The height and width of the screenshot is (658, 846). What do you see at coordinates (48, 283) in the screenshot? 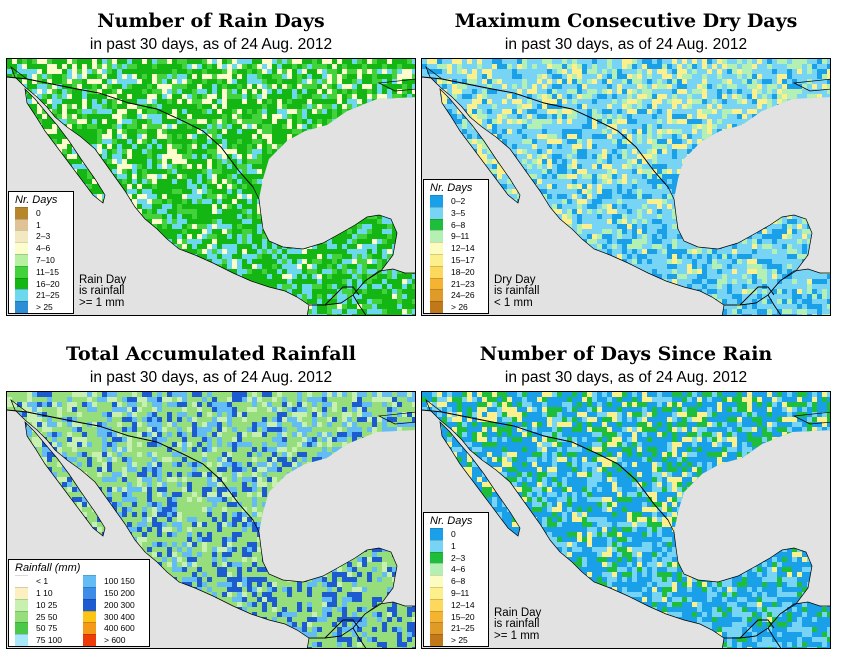
I see `legend-label: 16–20` at bounding box center [48, 283].